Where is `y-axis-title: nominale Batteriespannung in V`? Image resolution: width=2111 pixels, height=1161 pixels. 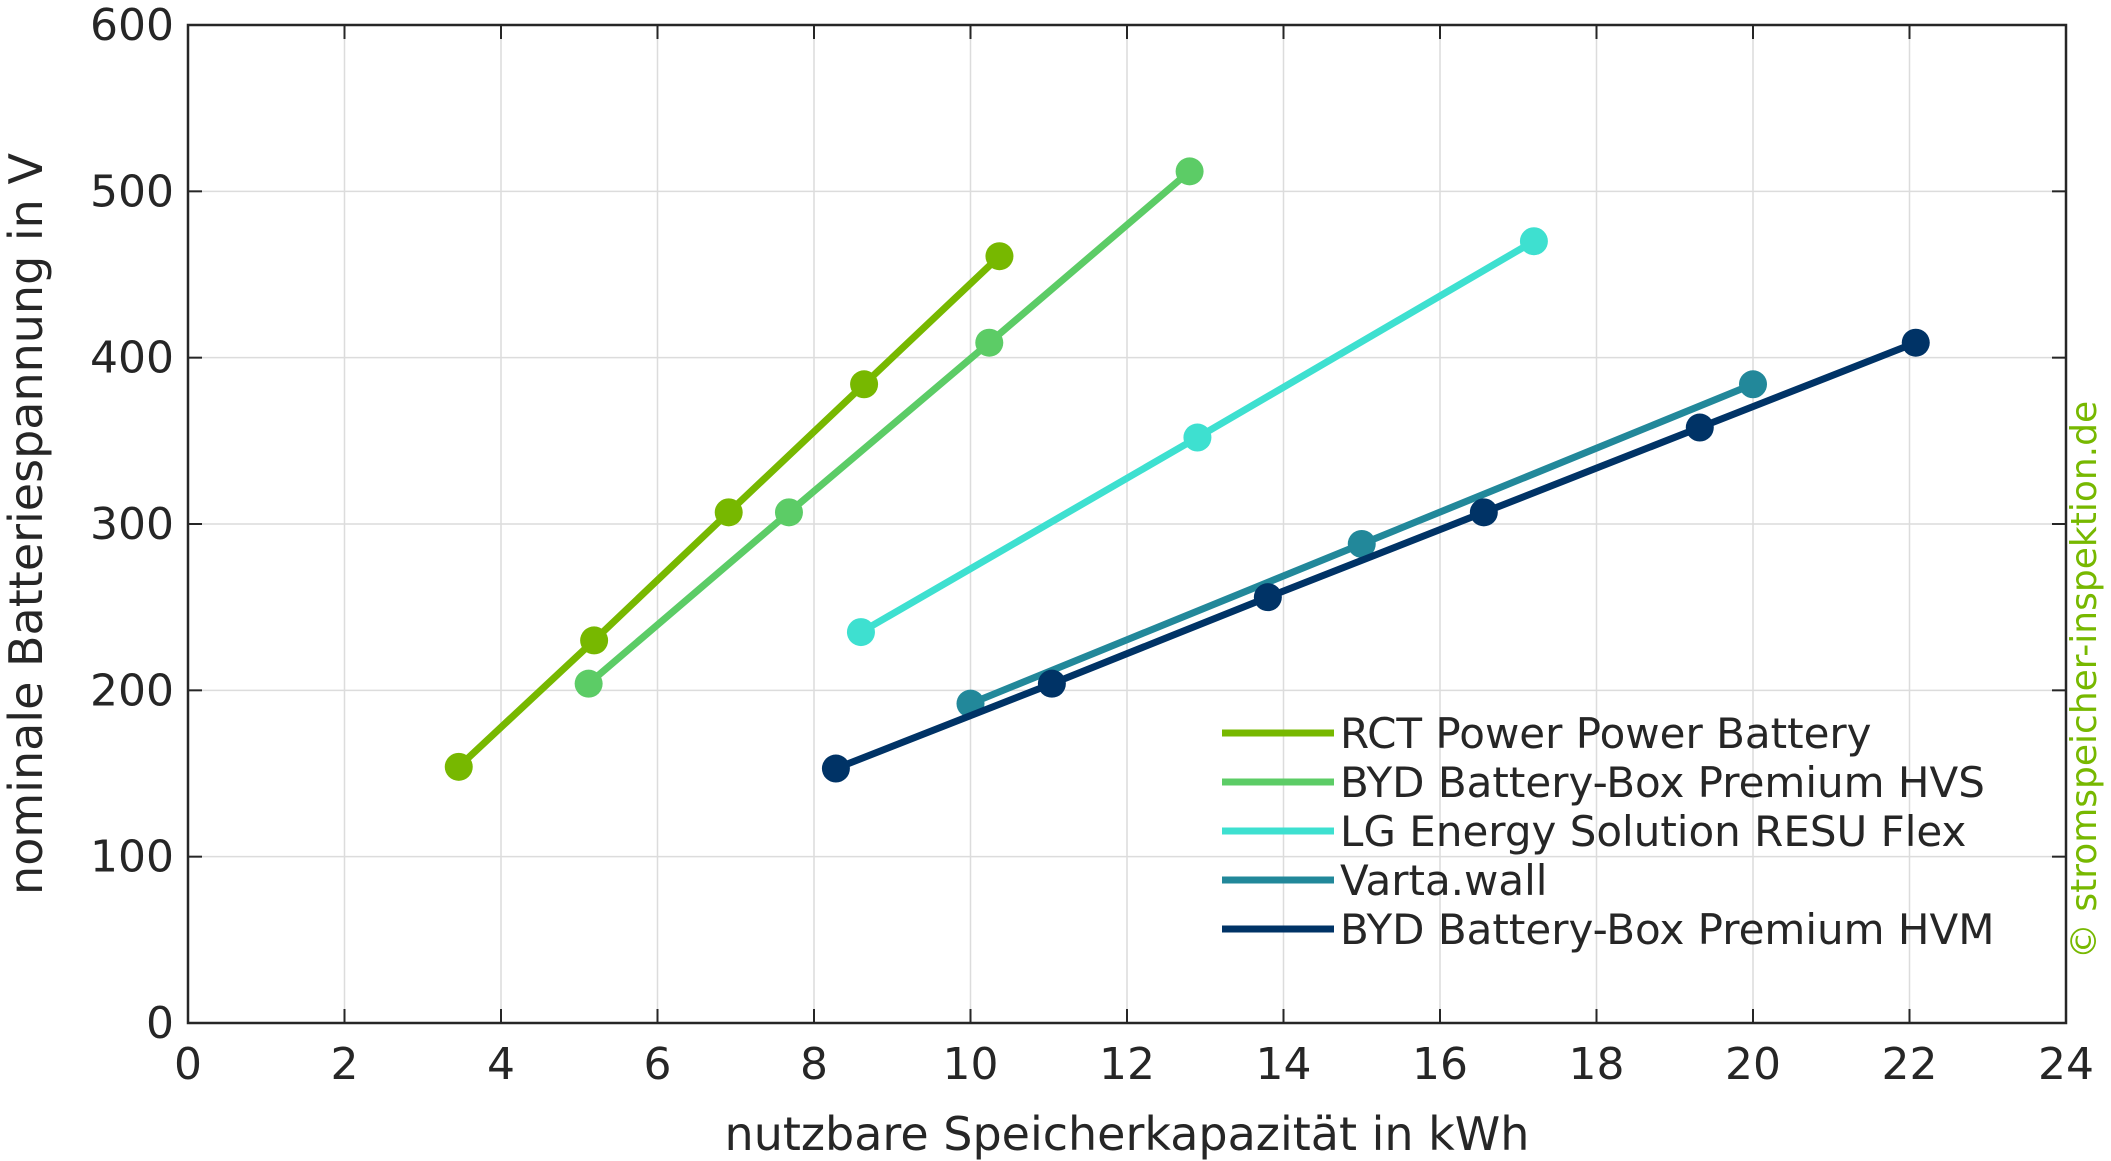
y-axis-title: nominale Batteriespannung in V is located at coordinates (26, 524).